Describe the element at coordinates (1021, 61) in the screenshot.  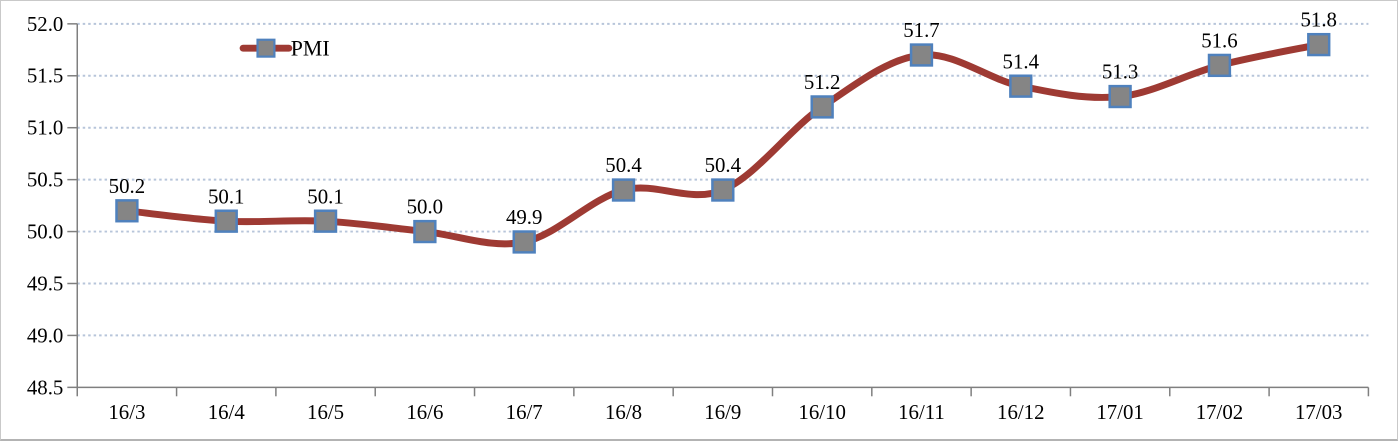
I see `data-point-label: 51.4` at that location.